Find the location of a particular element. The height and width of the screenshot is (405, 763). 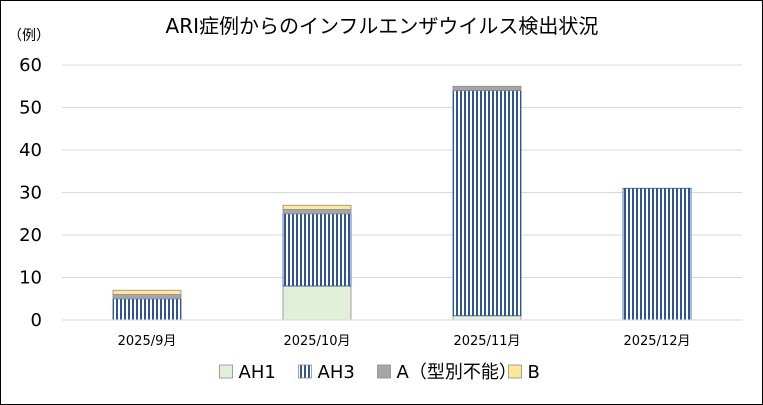

x-tick-labels: 2025/9月 2025/10月 2025/11月 2025/12月 is located at coordinates (404, 341).